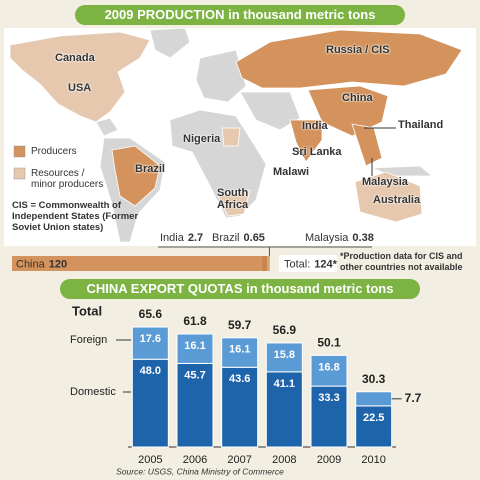 The width and height of the screenshot is (480, 480). What do you see at coordinates (87, 310) in the screenshot?
I see `total-name: Total` at bounding box center [87, 310].